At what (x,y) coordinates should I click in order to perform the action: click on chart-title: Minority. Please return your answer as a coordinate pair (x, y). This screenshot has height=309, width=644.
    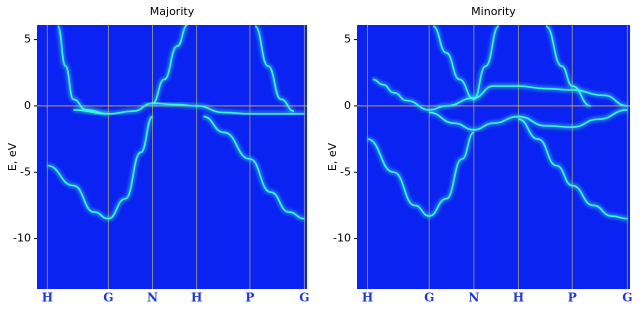
    Looking at the image, I should click on (493, 11).